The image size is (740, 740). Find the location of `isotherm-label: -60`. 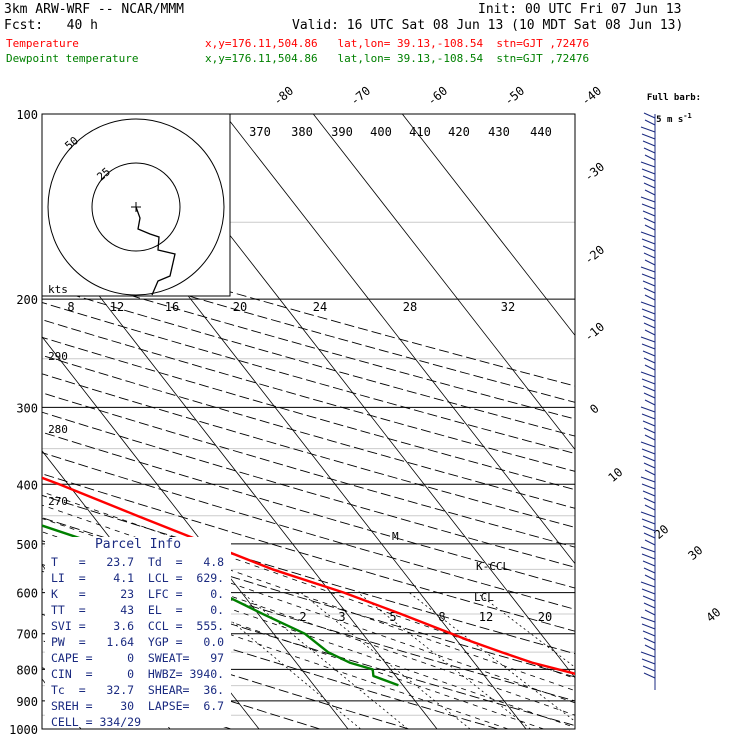

isotherm-label: -60 is located at coordinates (438, 96).